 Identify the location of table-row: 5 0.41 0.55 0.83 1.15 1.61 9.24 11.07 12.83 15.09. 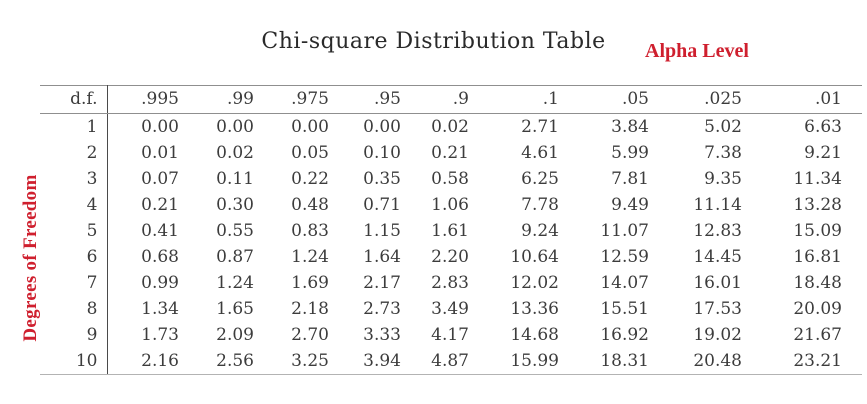
(451, 231).